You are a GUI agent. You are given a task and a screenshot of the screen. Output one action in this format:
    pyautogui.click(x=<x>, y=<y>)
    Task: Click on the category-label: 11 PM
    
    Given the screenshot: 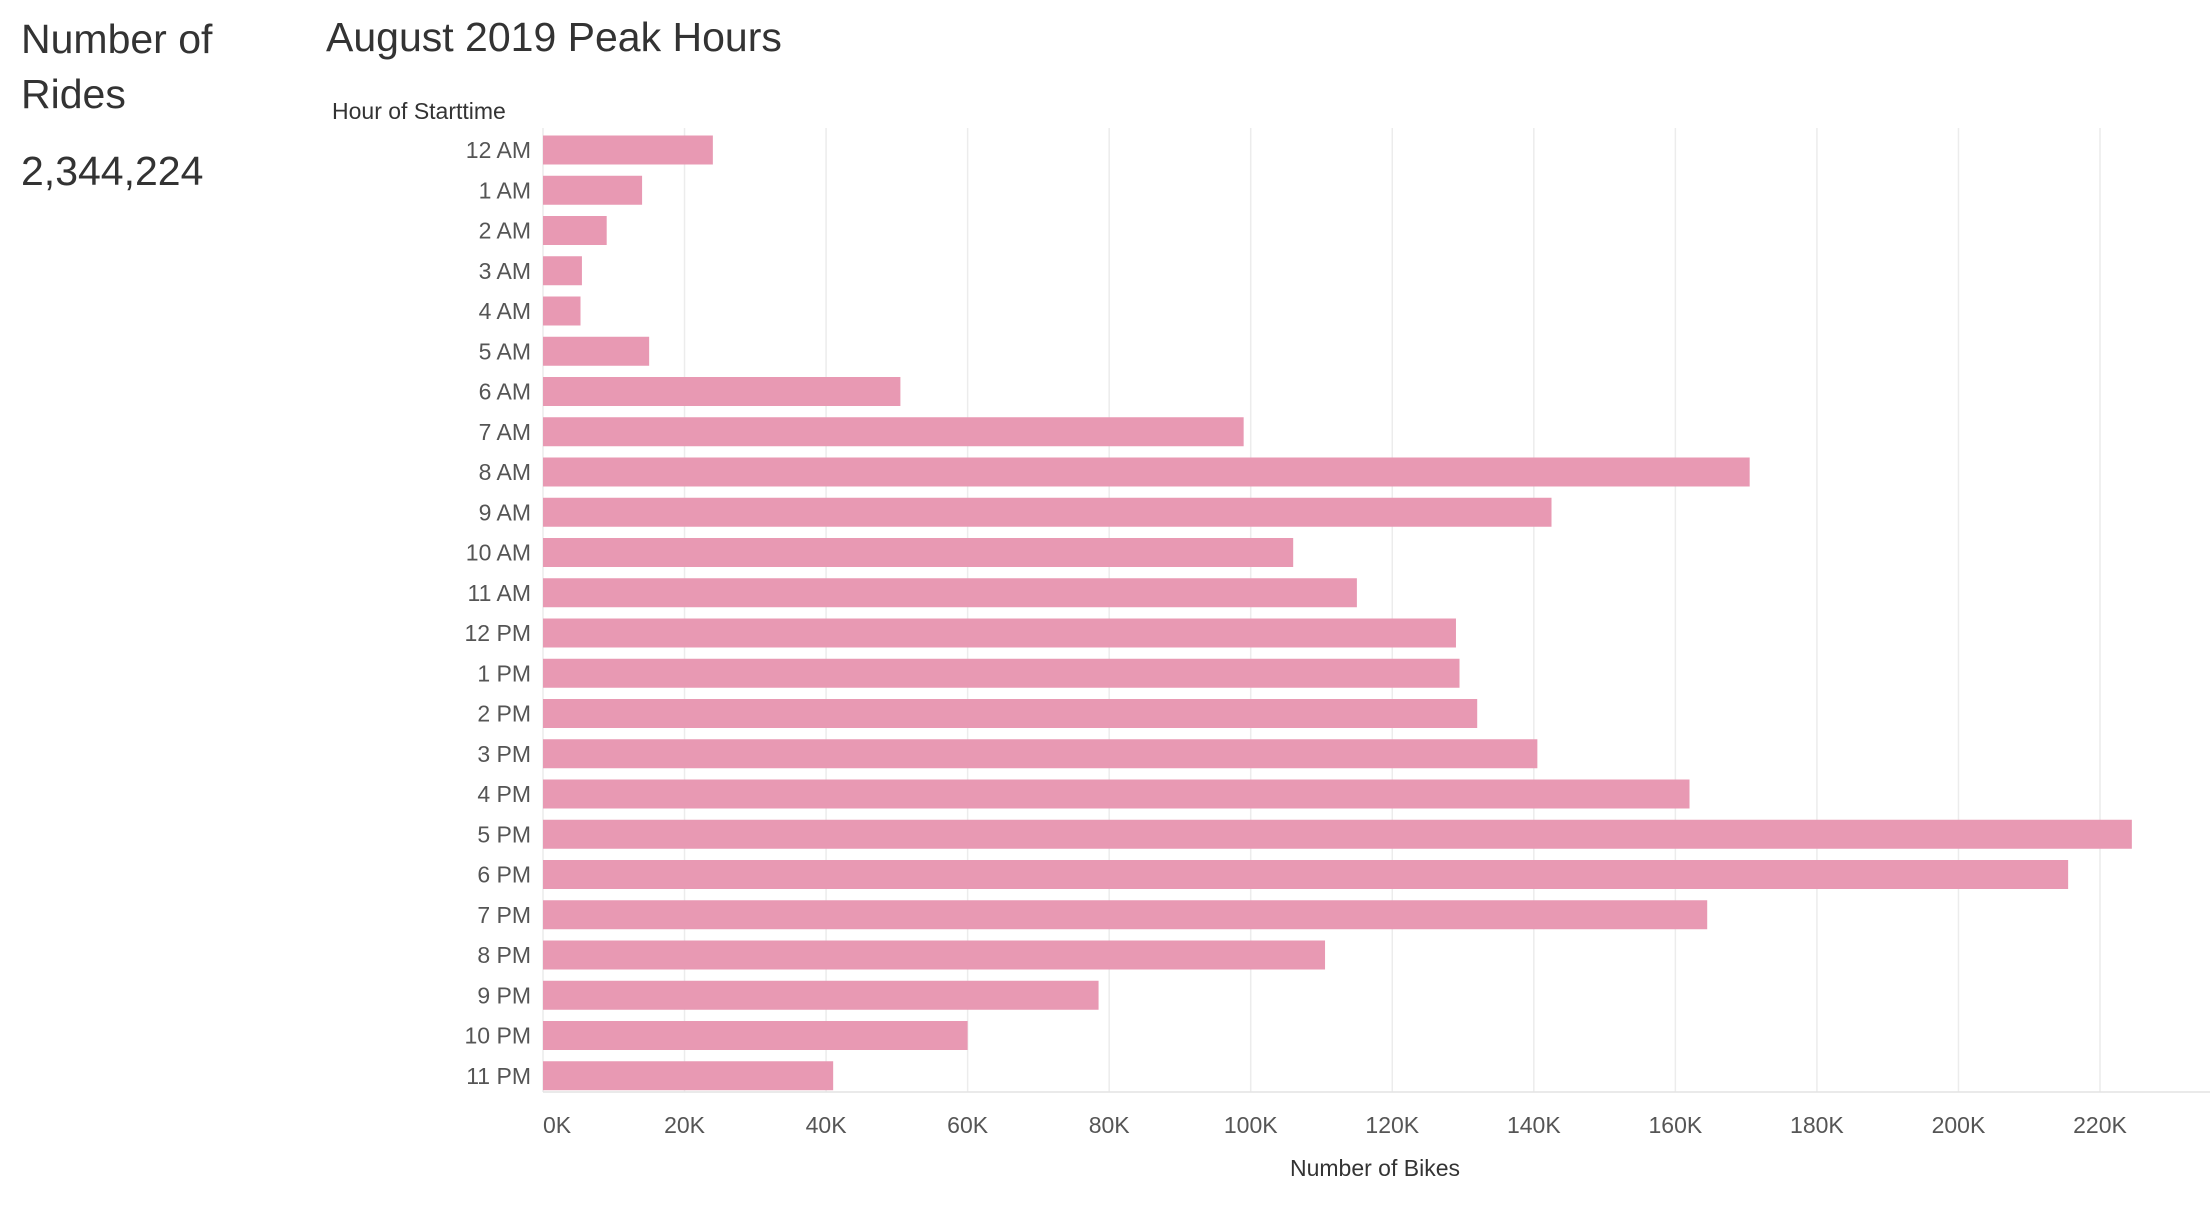 What is the action you would take?
    pyautogui.click(x=498, y=1076)
    